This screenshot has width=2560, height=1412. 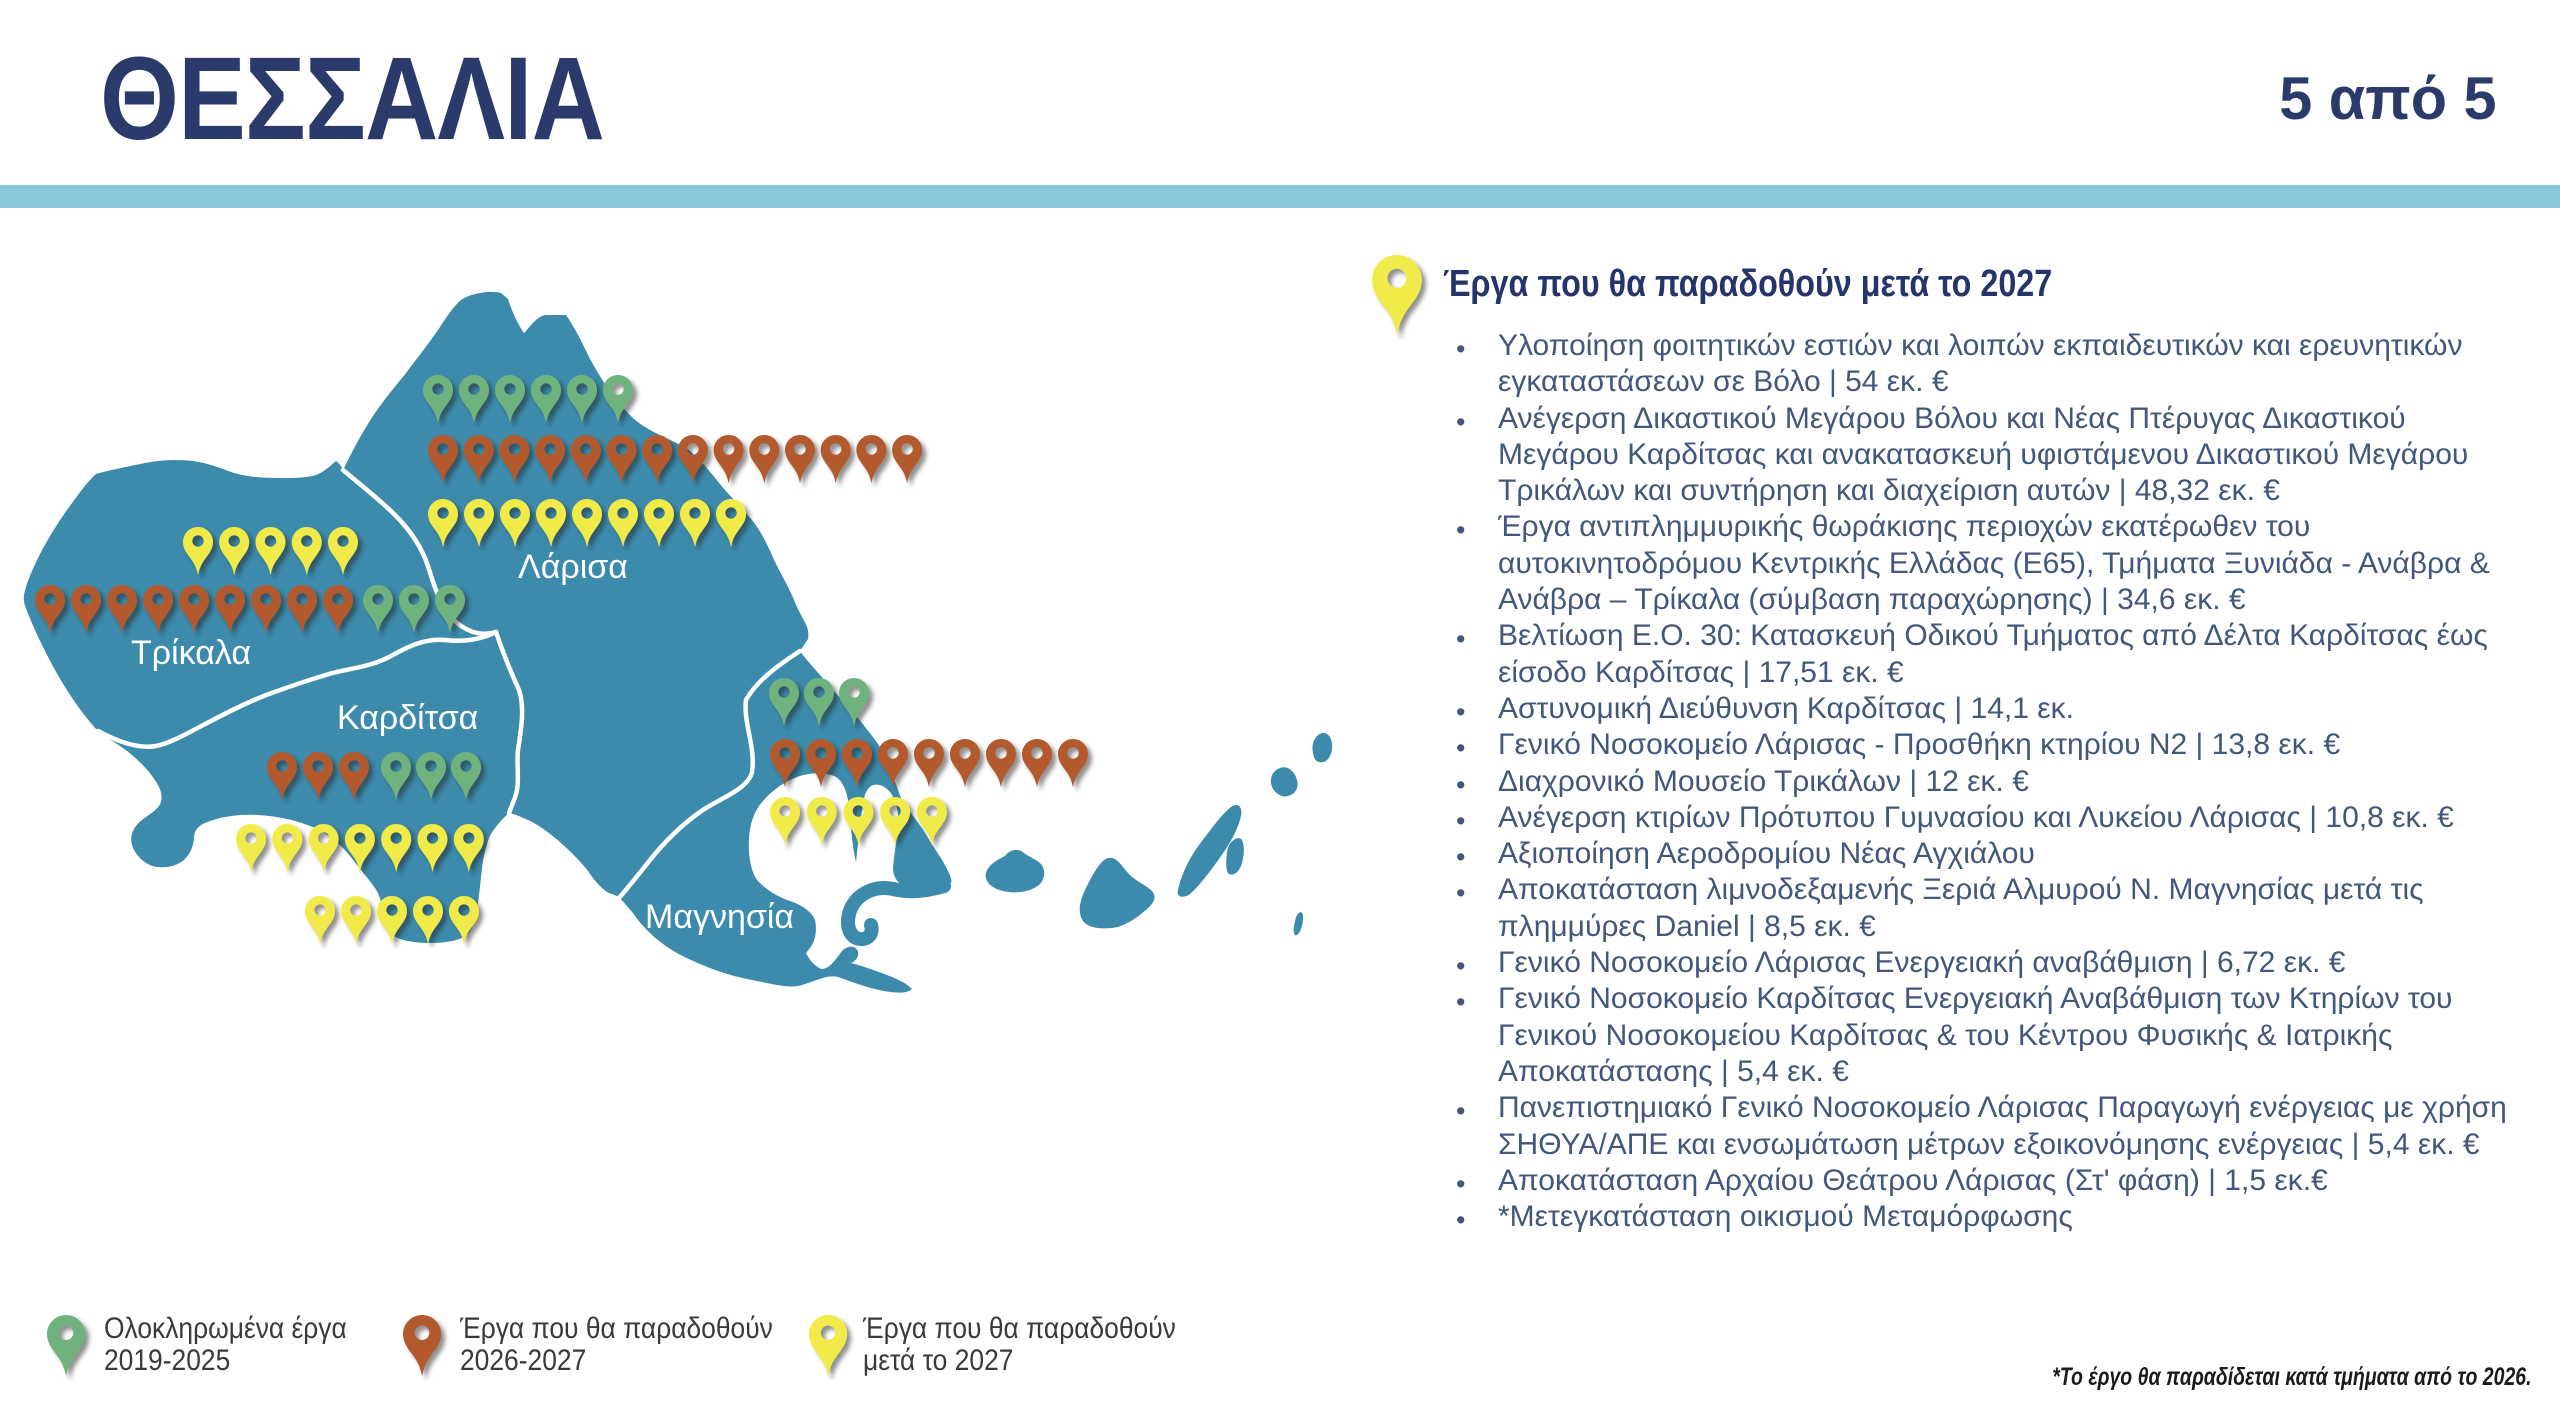 I want to click on svg-text: Τρίκαλα, so click(x=191, y=653).